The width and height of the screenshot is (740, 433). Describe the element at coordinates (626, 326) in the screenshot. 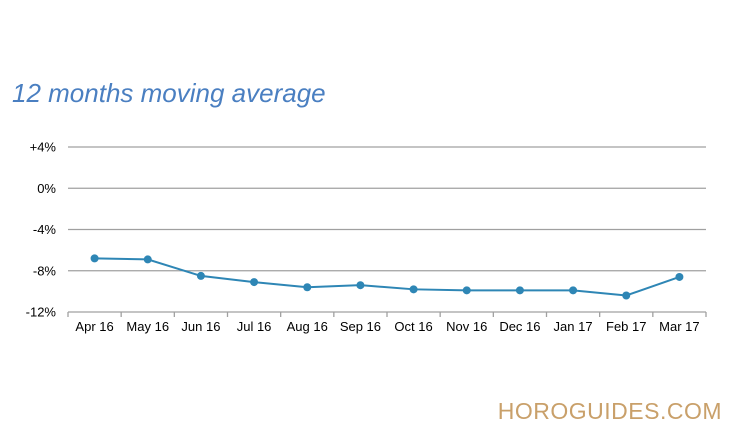

I see `x-tick-label: Feb 17` at that location.